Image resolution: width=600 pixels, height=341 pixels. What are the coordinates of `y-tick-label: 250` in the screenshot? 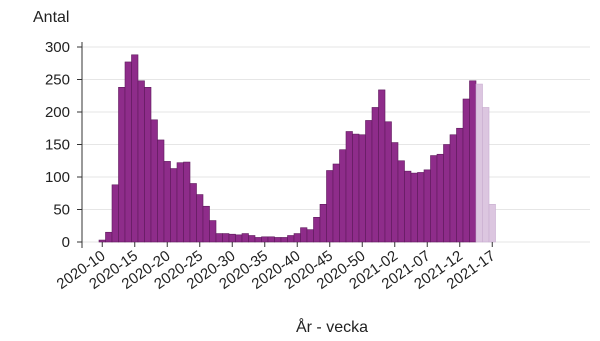 It's located at (57, 80).